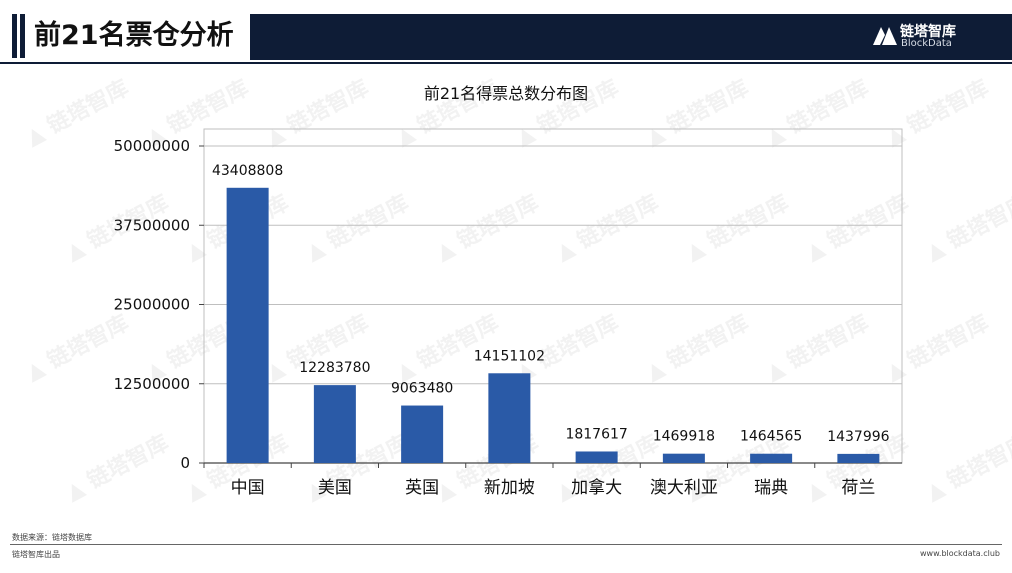  Describe the element at coordinates (506, 93) in the screenshot. I see `chart-title: 前21名得票总数分布图` at that location.